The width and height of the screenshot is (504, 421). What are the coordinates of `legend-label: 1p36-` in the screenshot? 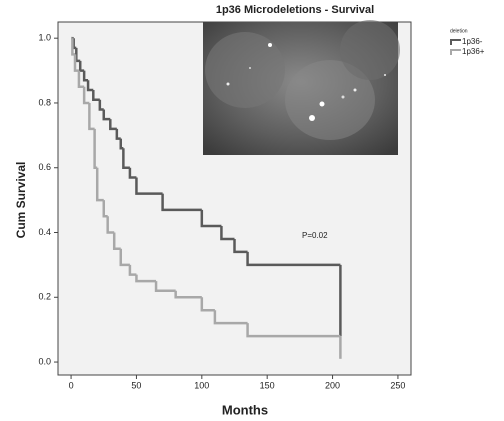 It's located at (472, 41).